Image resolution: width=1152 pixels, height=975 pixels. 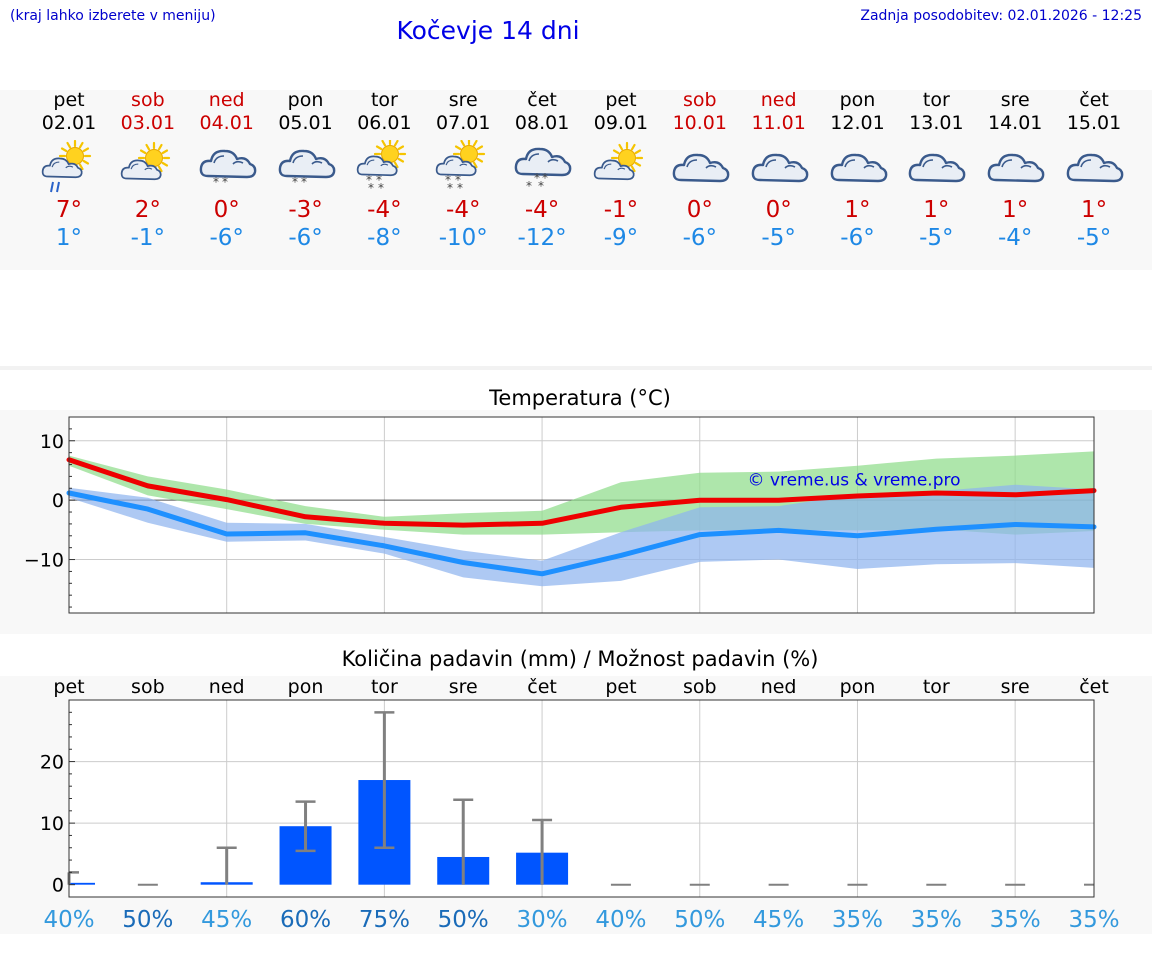 What do you see at coordinates (543, 170) in the screenshot?
I see `cloud-heavy-snow-icon: * ** *` at bounding box center [543, 170].